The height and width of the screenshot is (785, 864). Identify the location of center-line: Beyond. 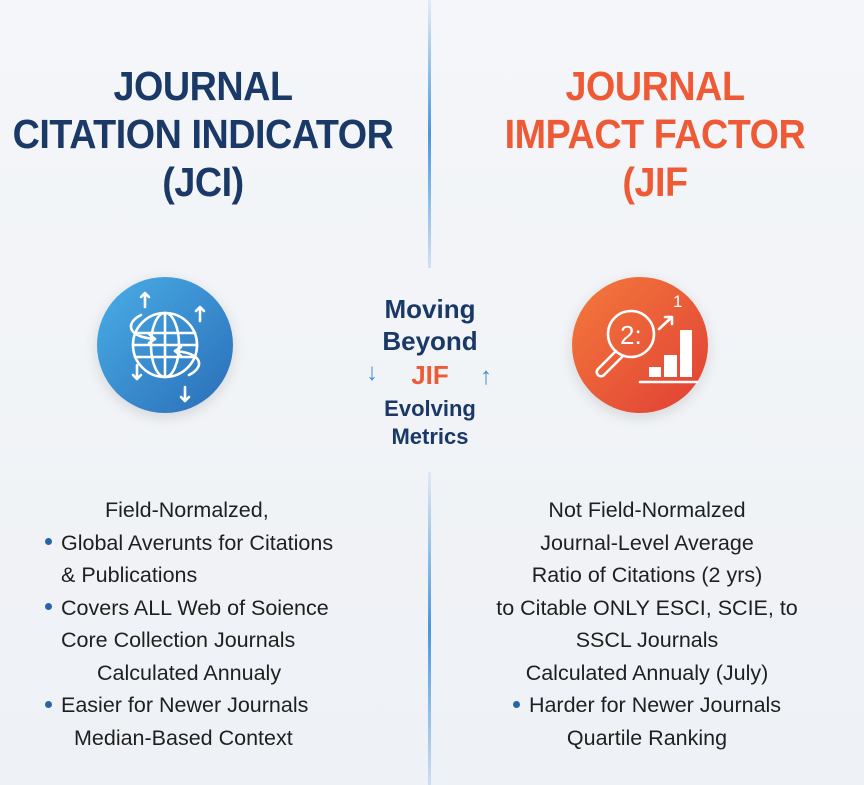
(430, 341).